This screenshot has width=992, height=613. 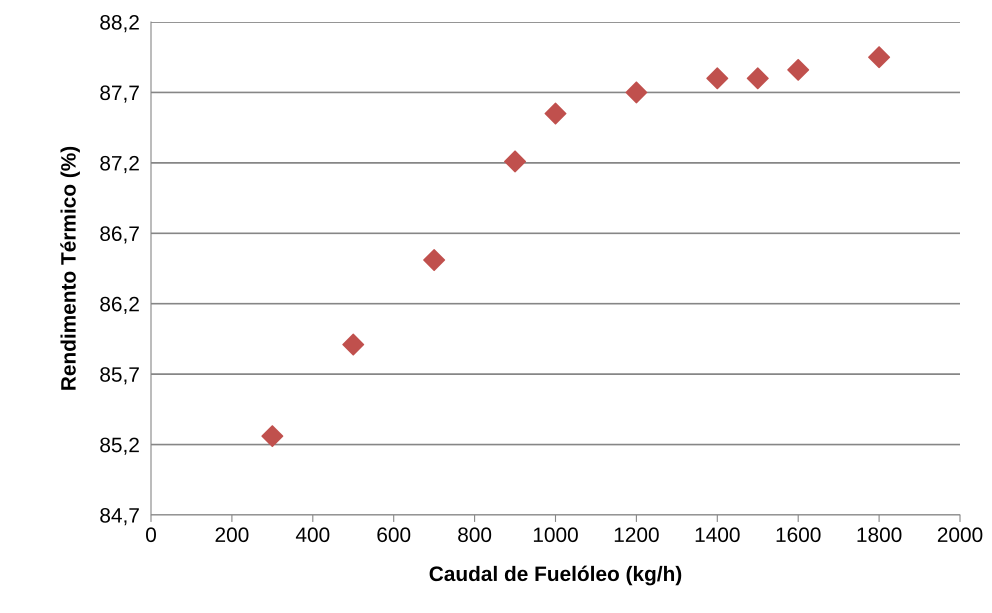 What do you see at coordinates (70, 268) in the screenshot?
I see `y-axis-title: Rendimento Térmico (%)` at bounding box center [70, 268].